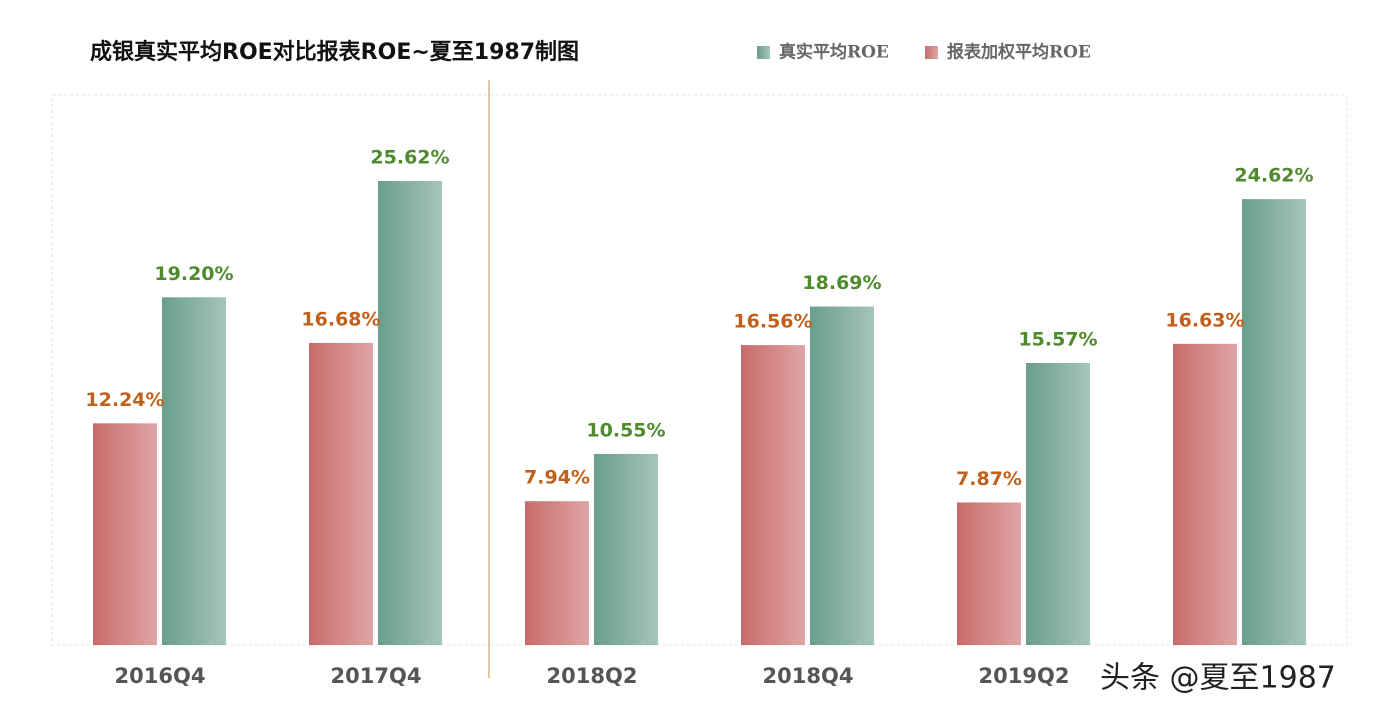 The height and width of the screenshot is (719, 1388). What do you see at coordinates (841, 283) in the screenshot?
I see `value-label: 18.69%` at bounding box center [841, 283].